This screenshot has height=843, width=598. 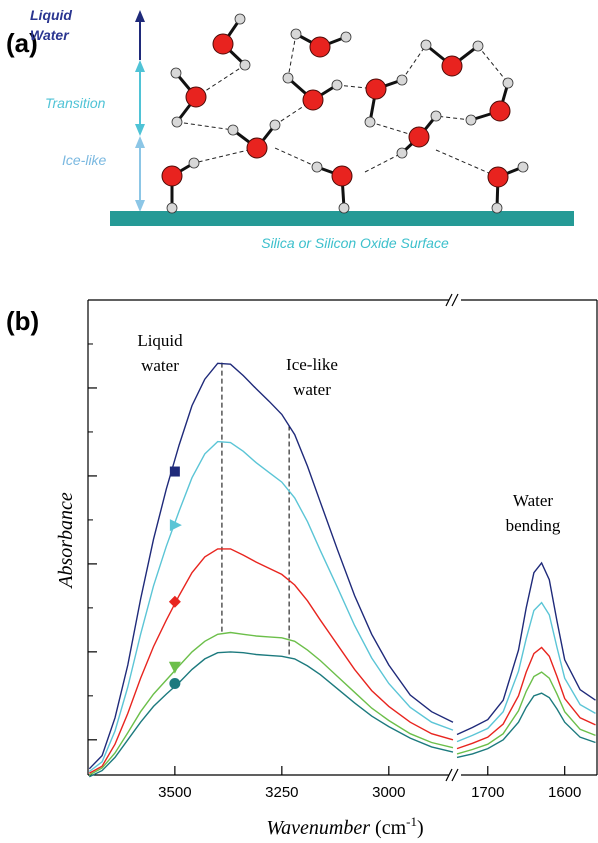 What do you see at coordinates (281, 792) in the screenshot?
I see `x-tick-label: 3250` at bounding box center [281, 792].